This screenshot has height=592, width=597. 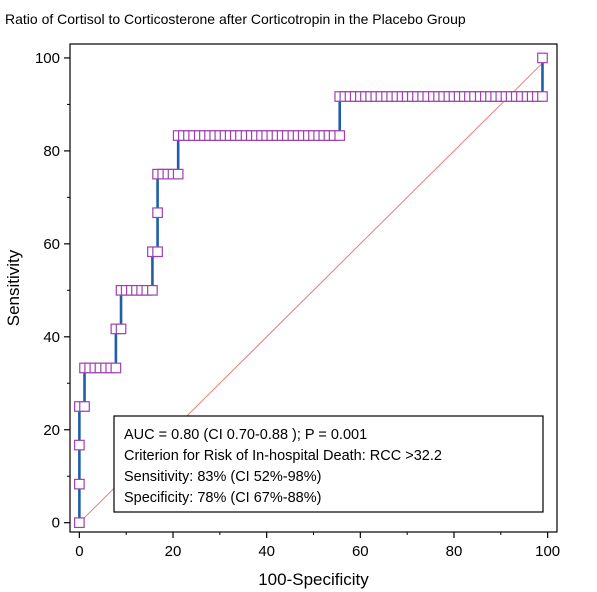 What do you see at coordinates (51, 151) in the screenshot?
I see `y-tick-label: 80` at bounding box center [51, 151].